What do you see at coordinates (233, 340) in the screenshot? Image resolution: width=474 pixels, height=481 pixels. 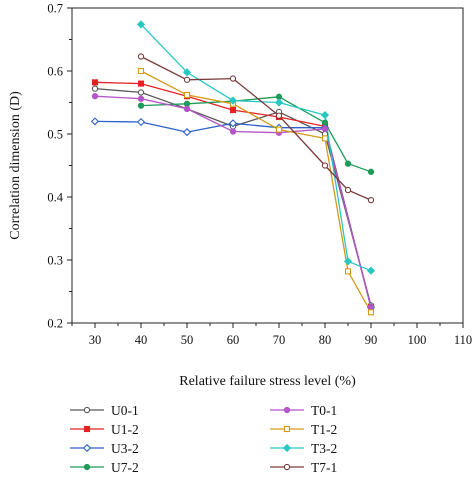 I see `x-tick-label: 60` at bounding box center [233, 340].